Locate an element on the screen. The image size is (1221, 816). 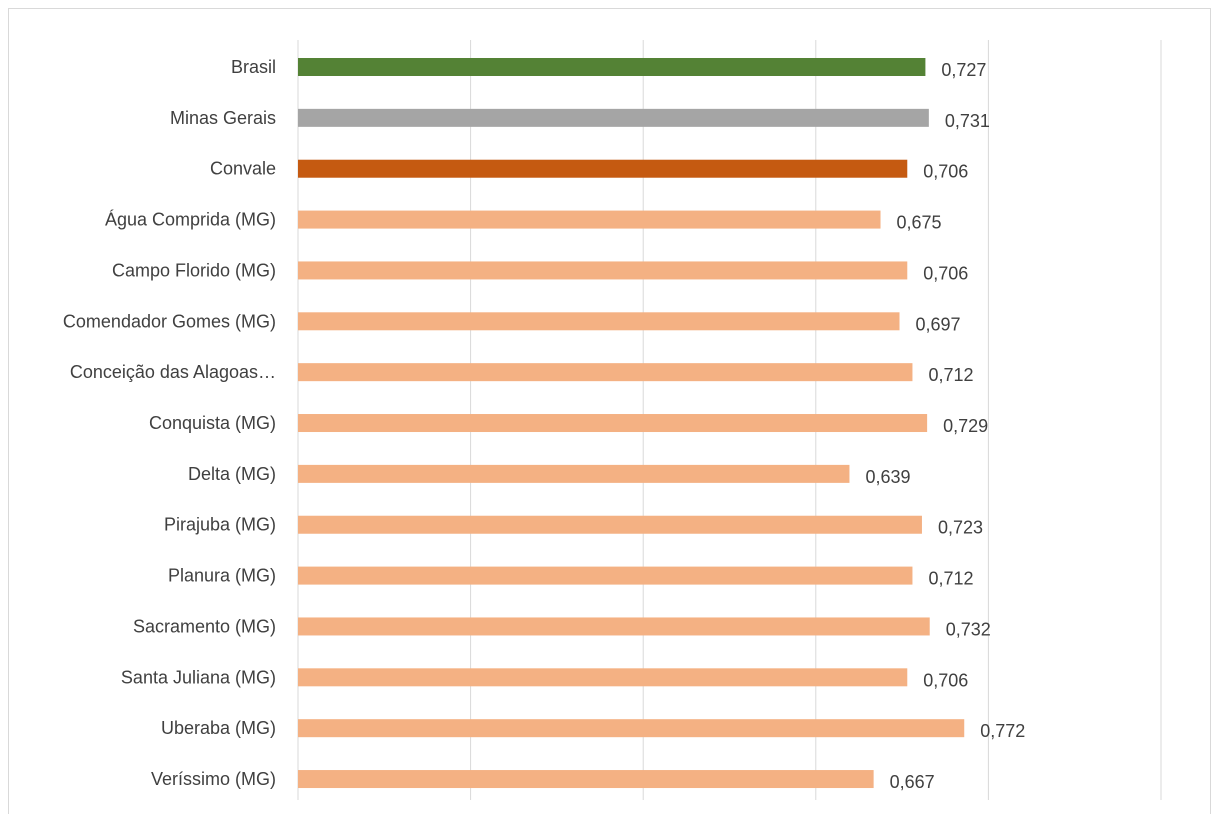
category-label: Comendador Gomes (MG) is located at coordinates (169, 321).